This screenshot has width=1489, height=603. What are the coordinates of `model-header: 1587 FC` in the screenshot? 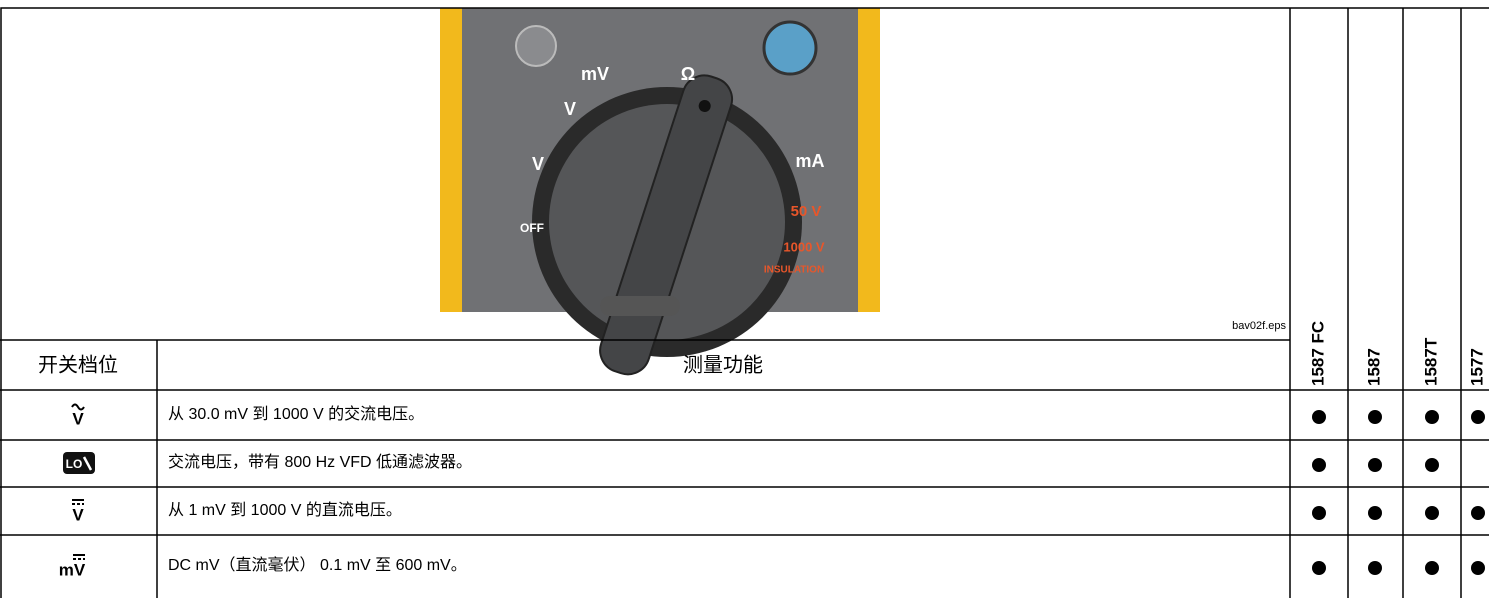 It's located at (1317, 353).